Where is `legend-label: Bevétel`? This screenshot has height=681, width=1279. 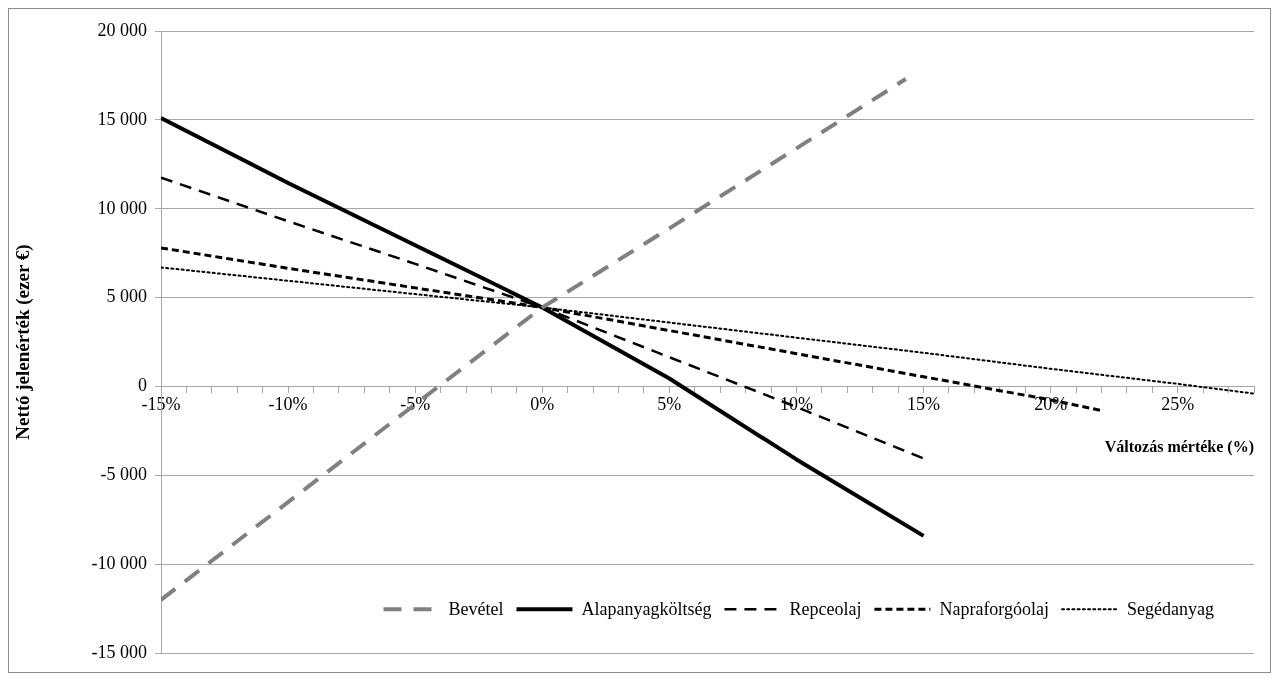 legend-label: Bevétel is located at coordinates (476, 608).